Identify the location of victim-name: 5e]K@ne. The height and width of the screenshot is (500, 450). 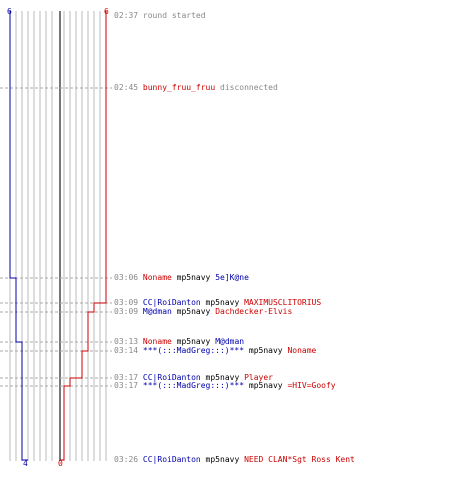
(232, 277).